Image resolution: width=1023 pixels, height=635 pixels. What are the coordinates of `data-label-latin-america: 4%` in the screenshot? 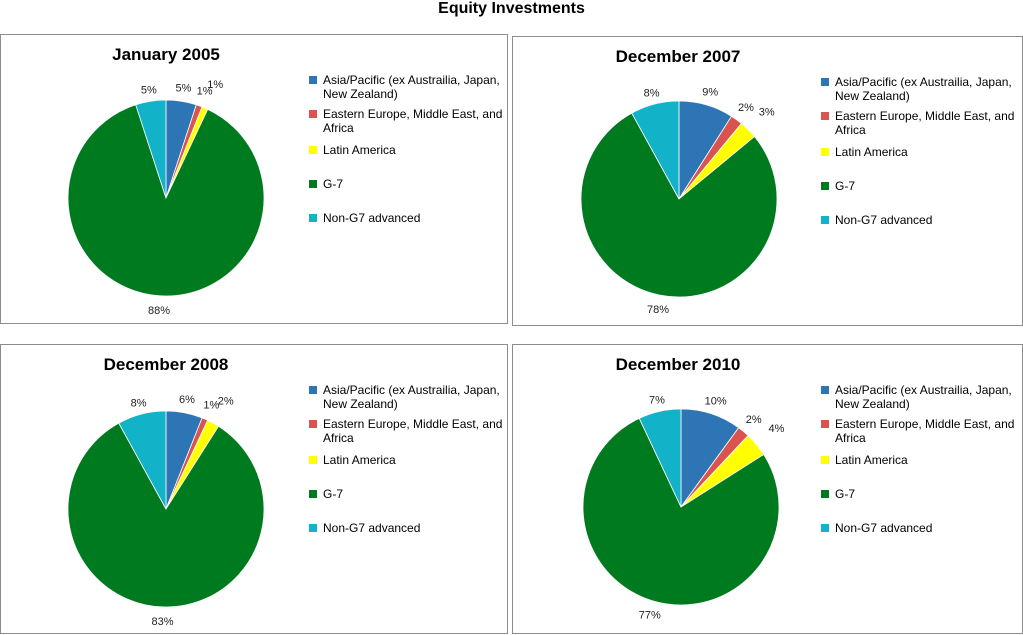 It's located at (777, 429).